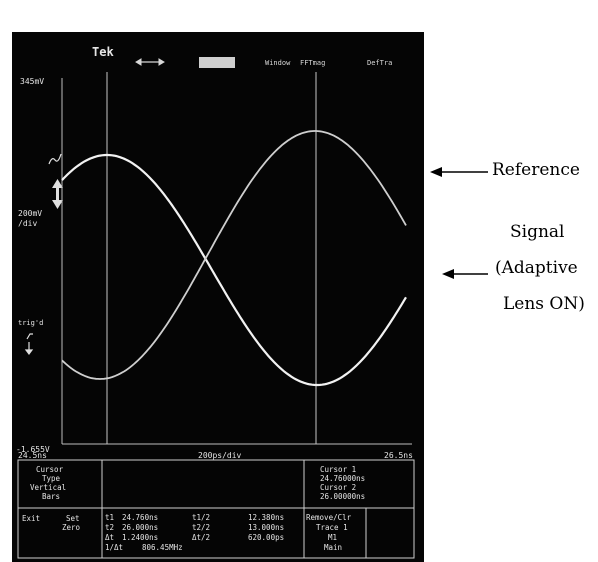 The image size is (598, 562). I want to click on x-right-label: 26.5ns, so click(398, 455).